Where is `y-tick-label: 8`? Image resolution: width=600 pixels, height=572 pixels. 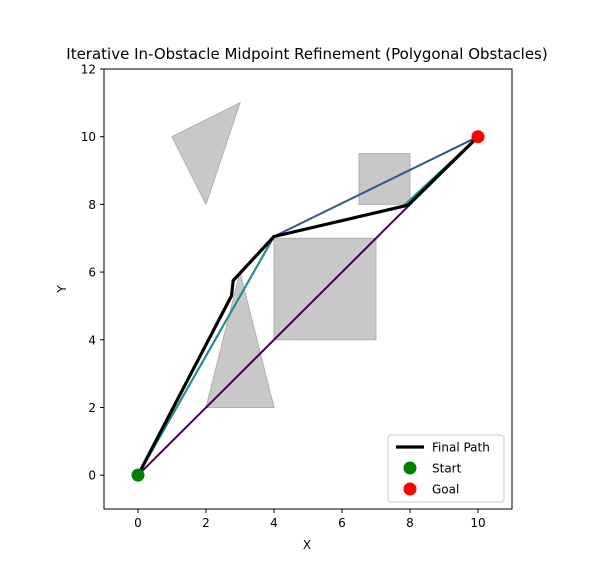 y-tick-label: 8 is located at coordinates (92, 205).